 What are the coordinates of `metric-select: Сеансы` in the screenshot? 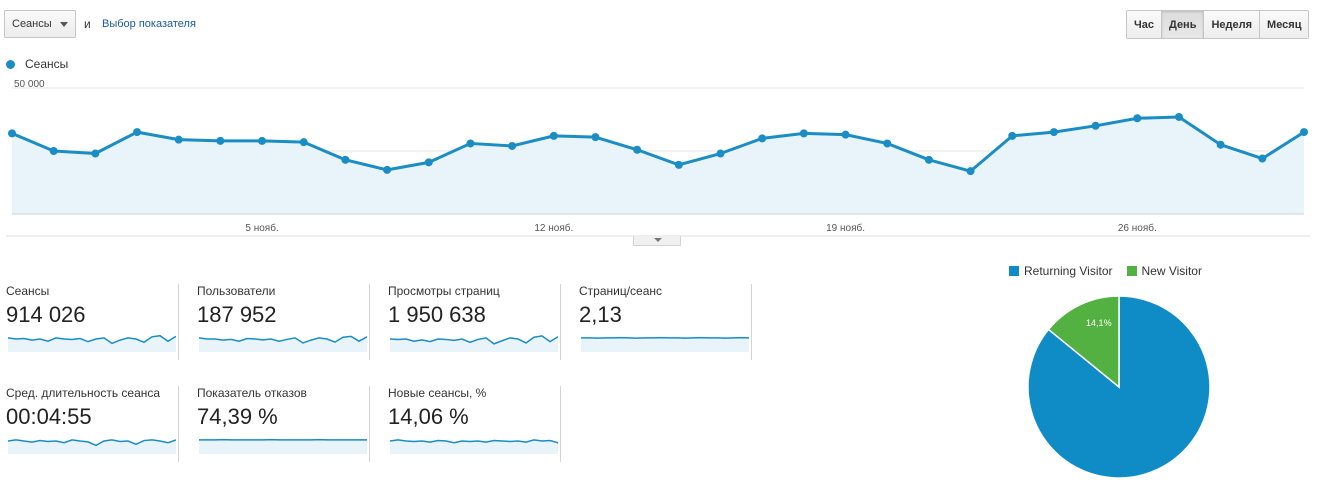 It's located at (40, 24).